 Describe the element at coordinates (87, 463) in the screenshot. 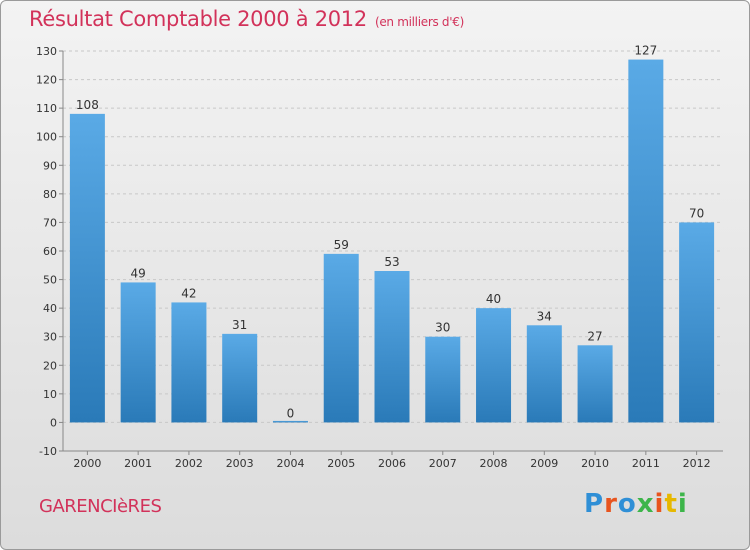

I see `x-tick-label-2000: 2000` at that location.